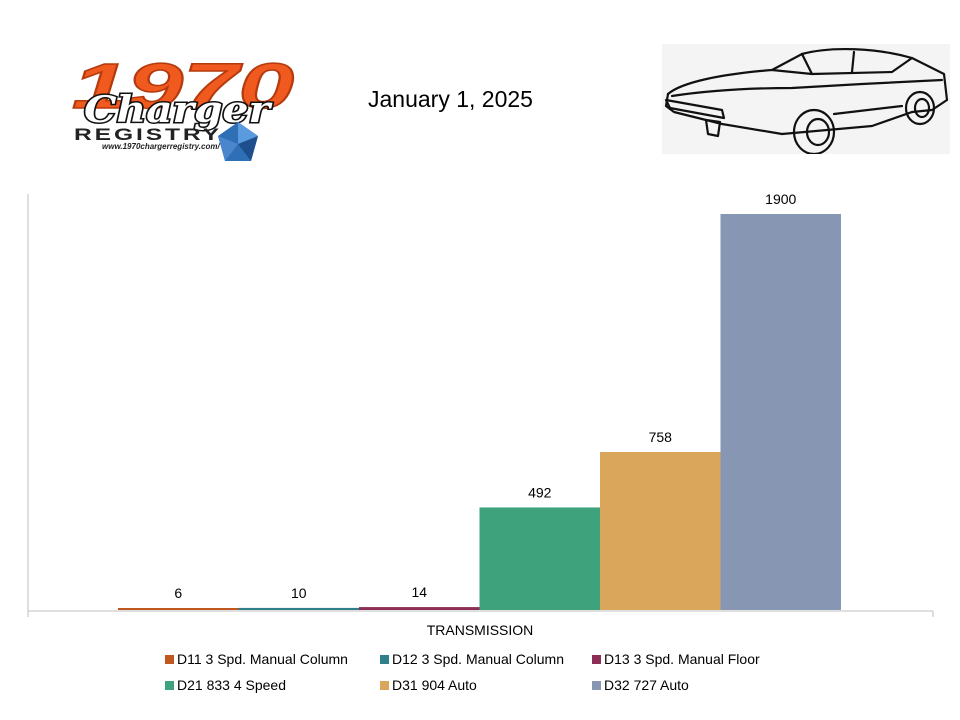 The height and width of the screenshot is (720, 960). Describe the element at coordinates (806, 99) in the screenshot. I see `car-drawing-icon` at that location.